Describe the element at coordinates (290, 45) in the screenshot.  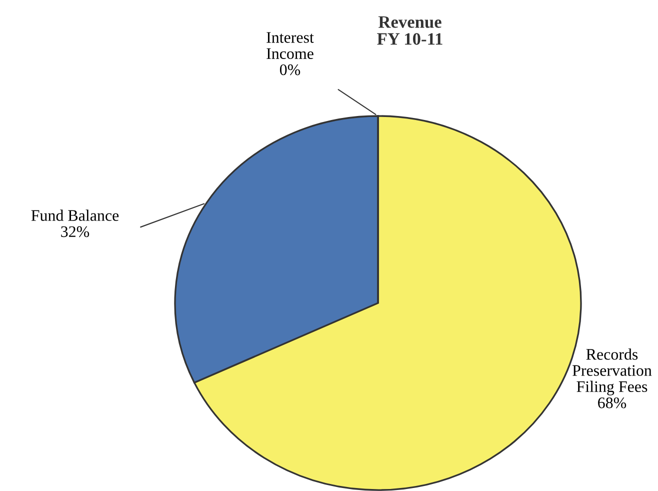
I see `category-label: Interest Income` at that location.